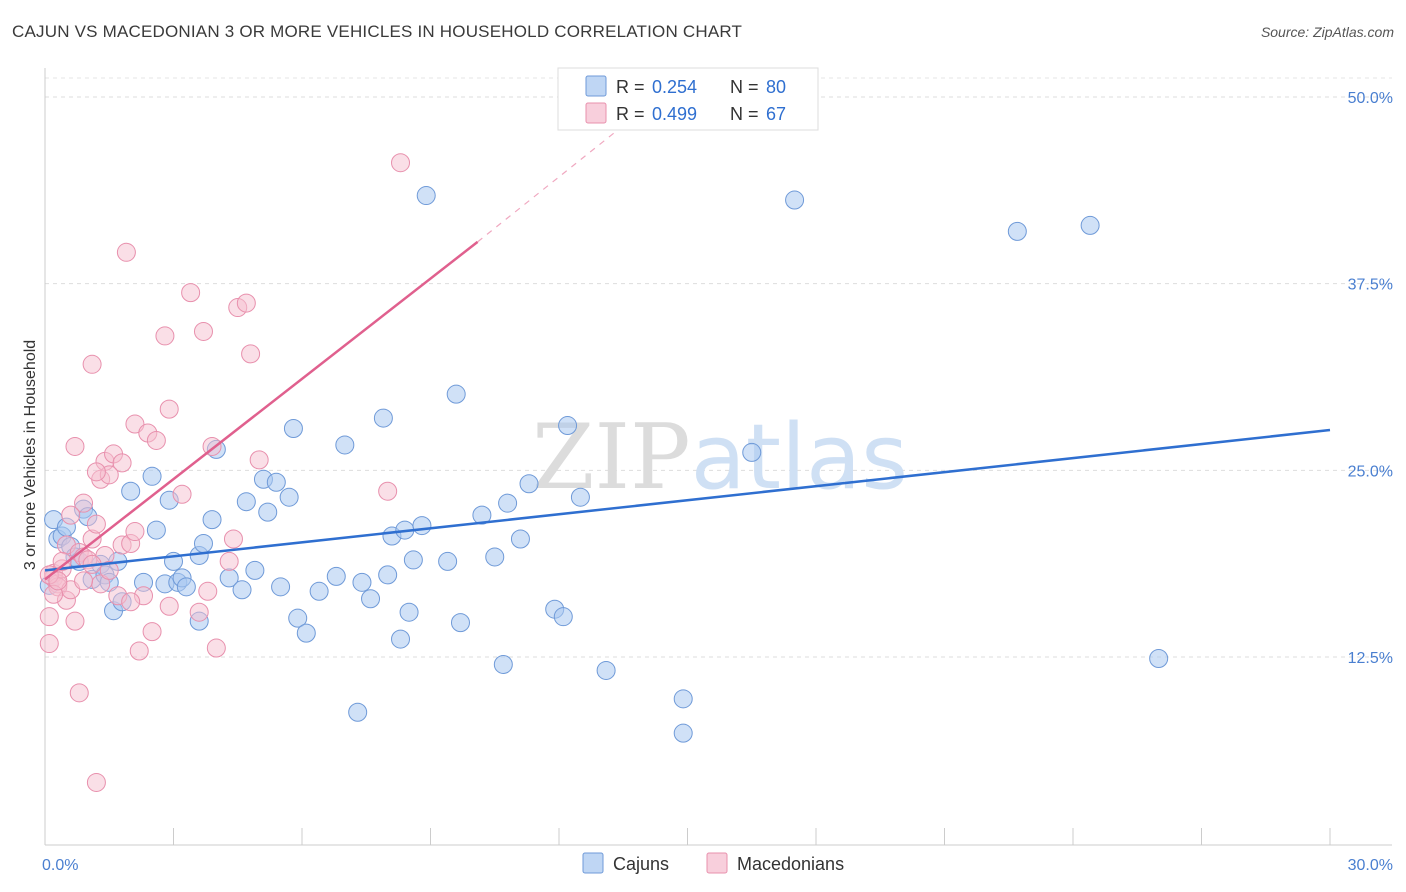 The image size is (1406, 892). Describe the element at coordinates (744, 87) in the screenshot. I see `legend-cajun-n-label: N =` at that location.